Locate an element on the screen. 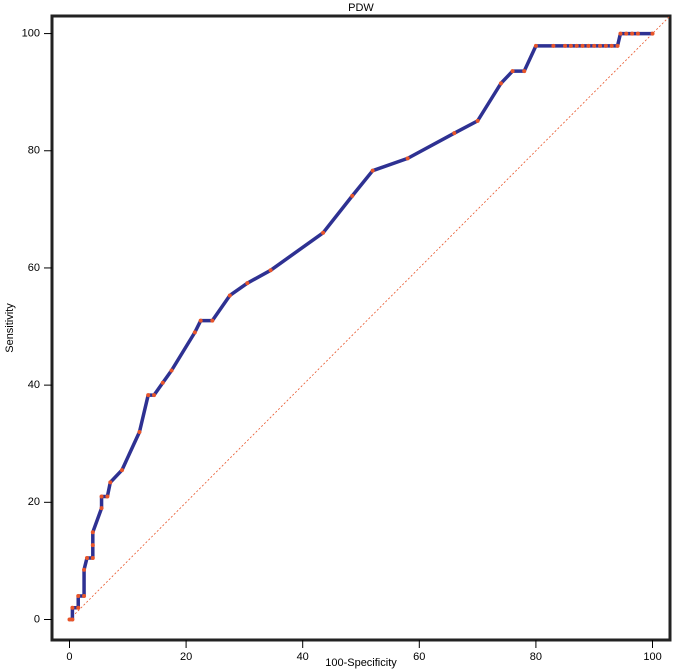  y-tick-label: 40 is located at coordinates (34, 385).